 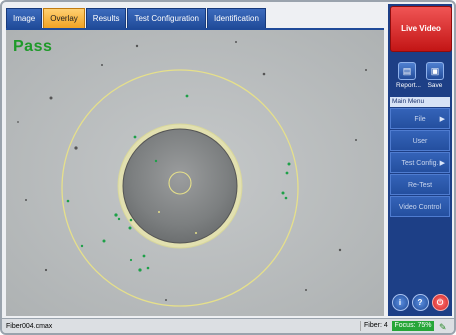 What do you see at coordinates (64, 18) in the screenshot?
I see `tab-overlay: Overlay` at bounding box center [64, 18].